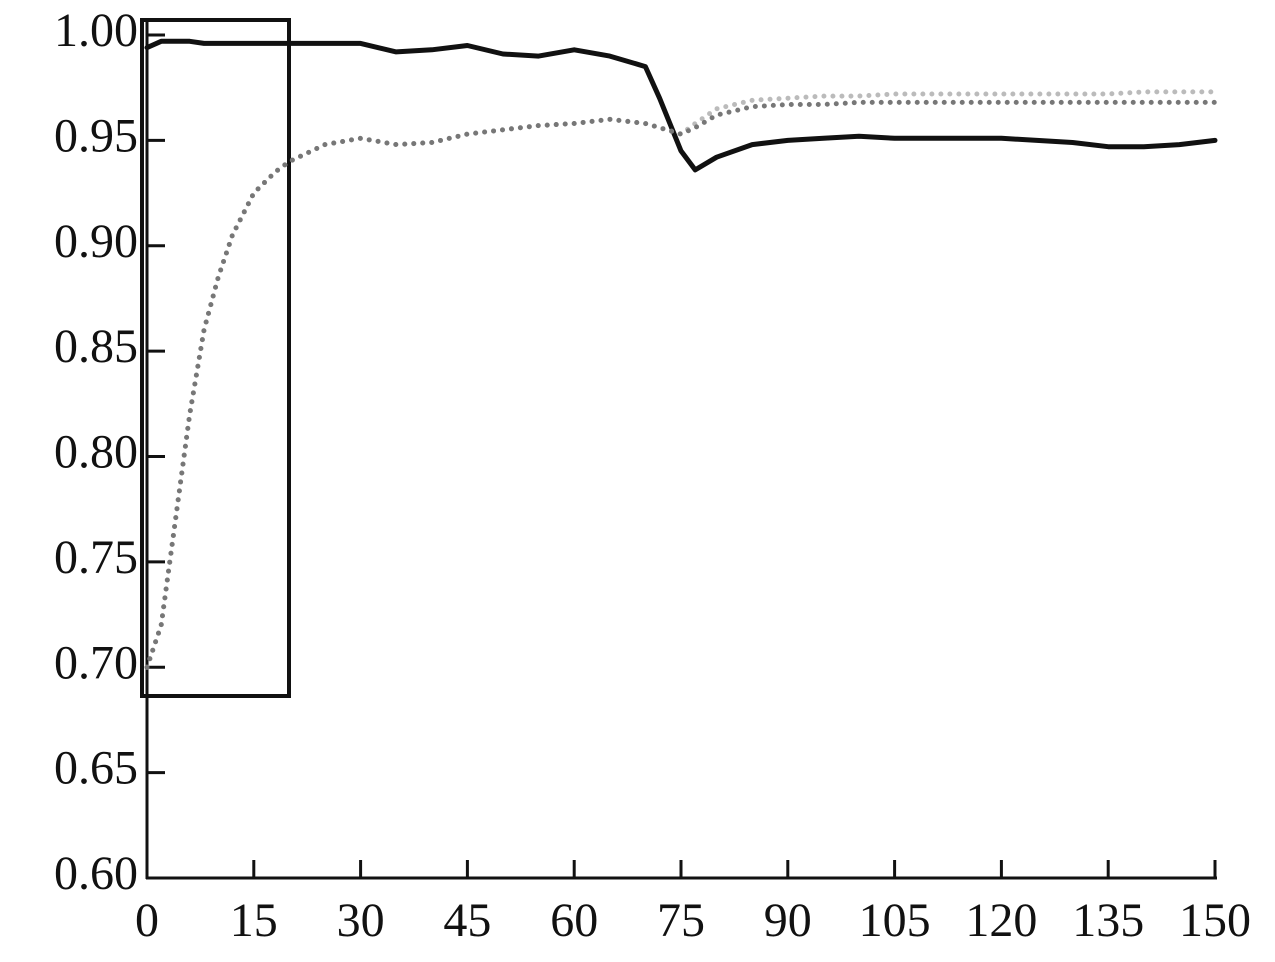 Image resolution: width=1275 pixels, height=962 pixels. I want to click on y-tick-label: 0.90, so click(96, 241).